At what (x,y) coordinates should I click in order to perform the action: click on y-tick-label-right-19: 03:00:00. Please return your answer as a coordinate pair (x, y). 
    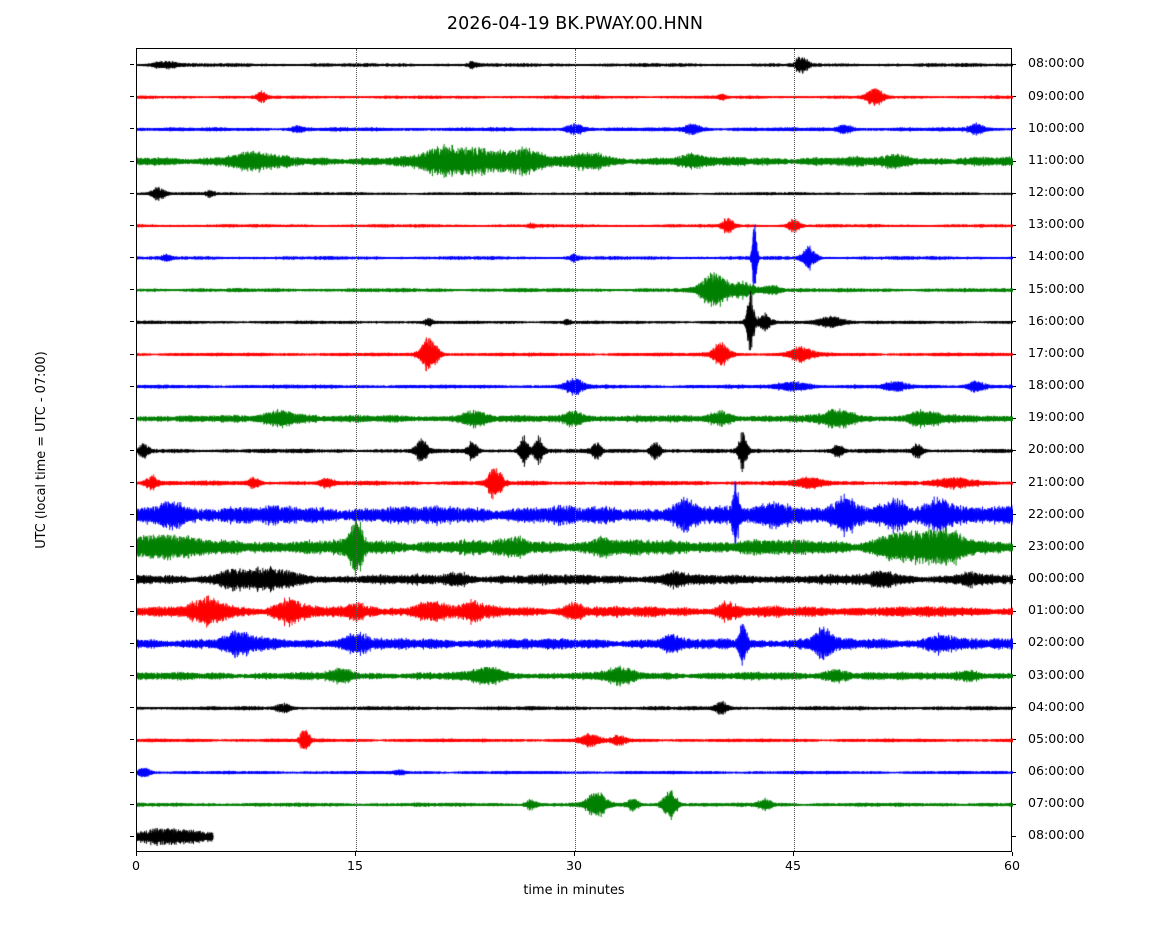
    Looking at the image, I should click on (1056, 674).